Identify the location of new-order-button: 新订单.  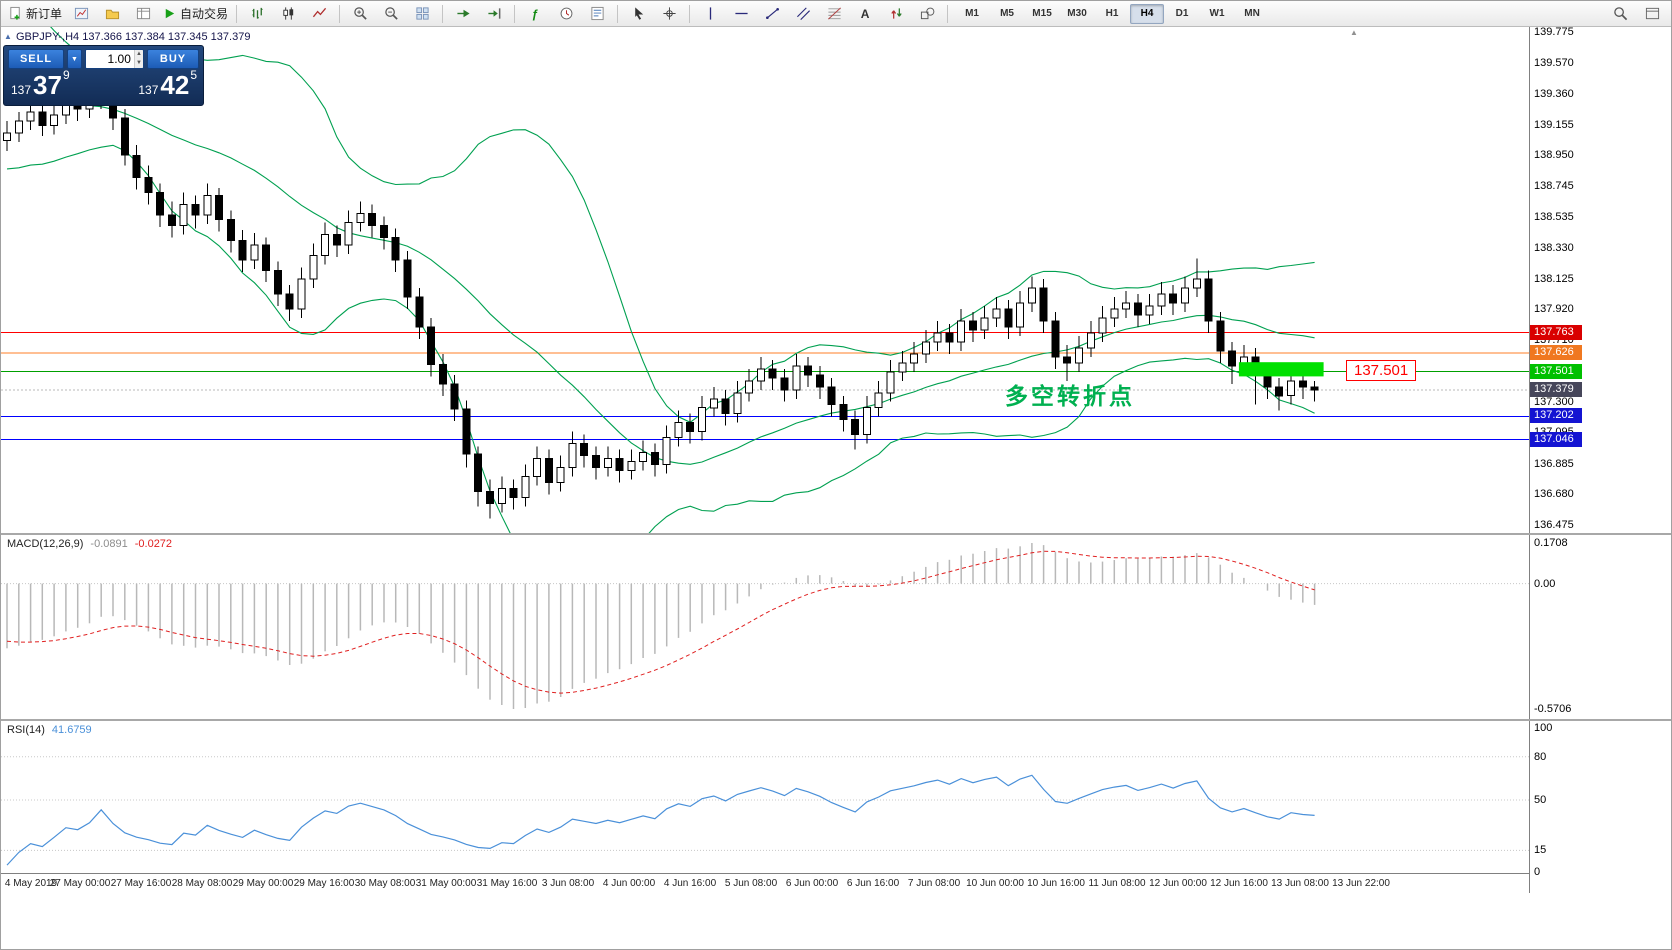
(35, 14).